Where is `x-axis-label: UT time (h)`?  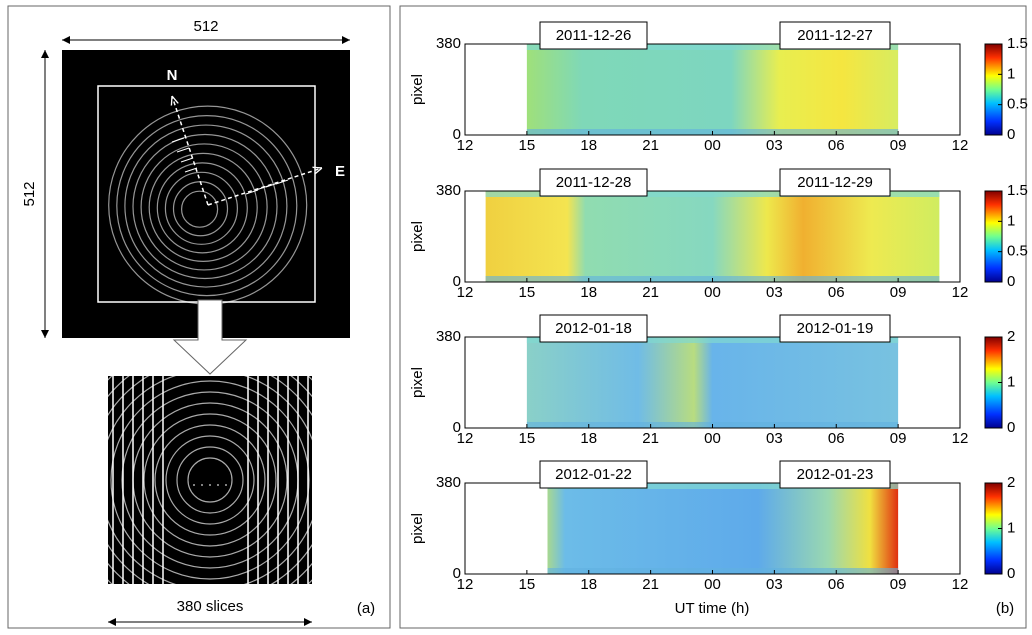 x-axis-label: UT time (h) is located at coordinates (712, 608).